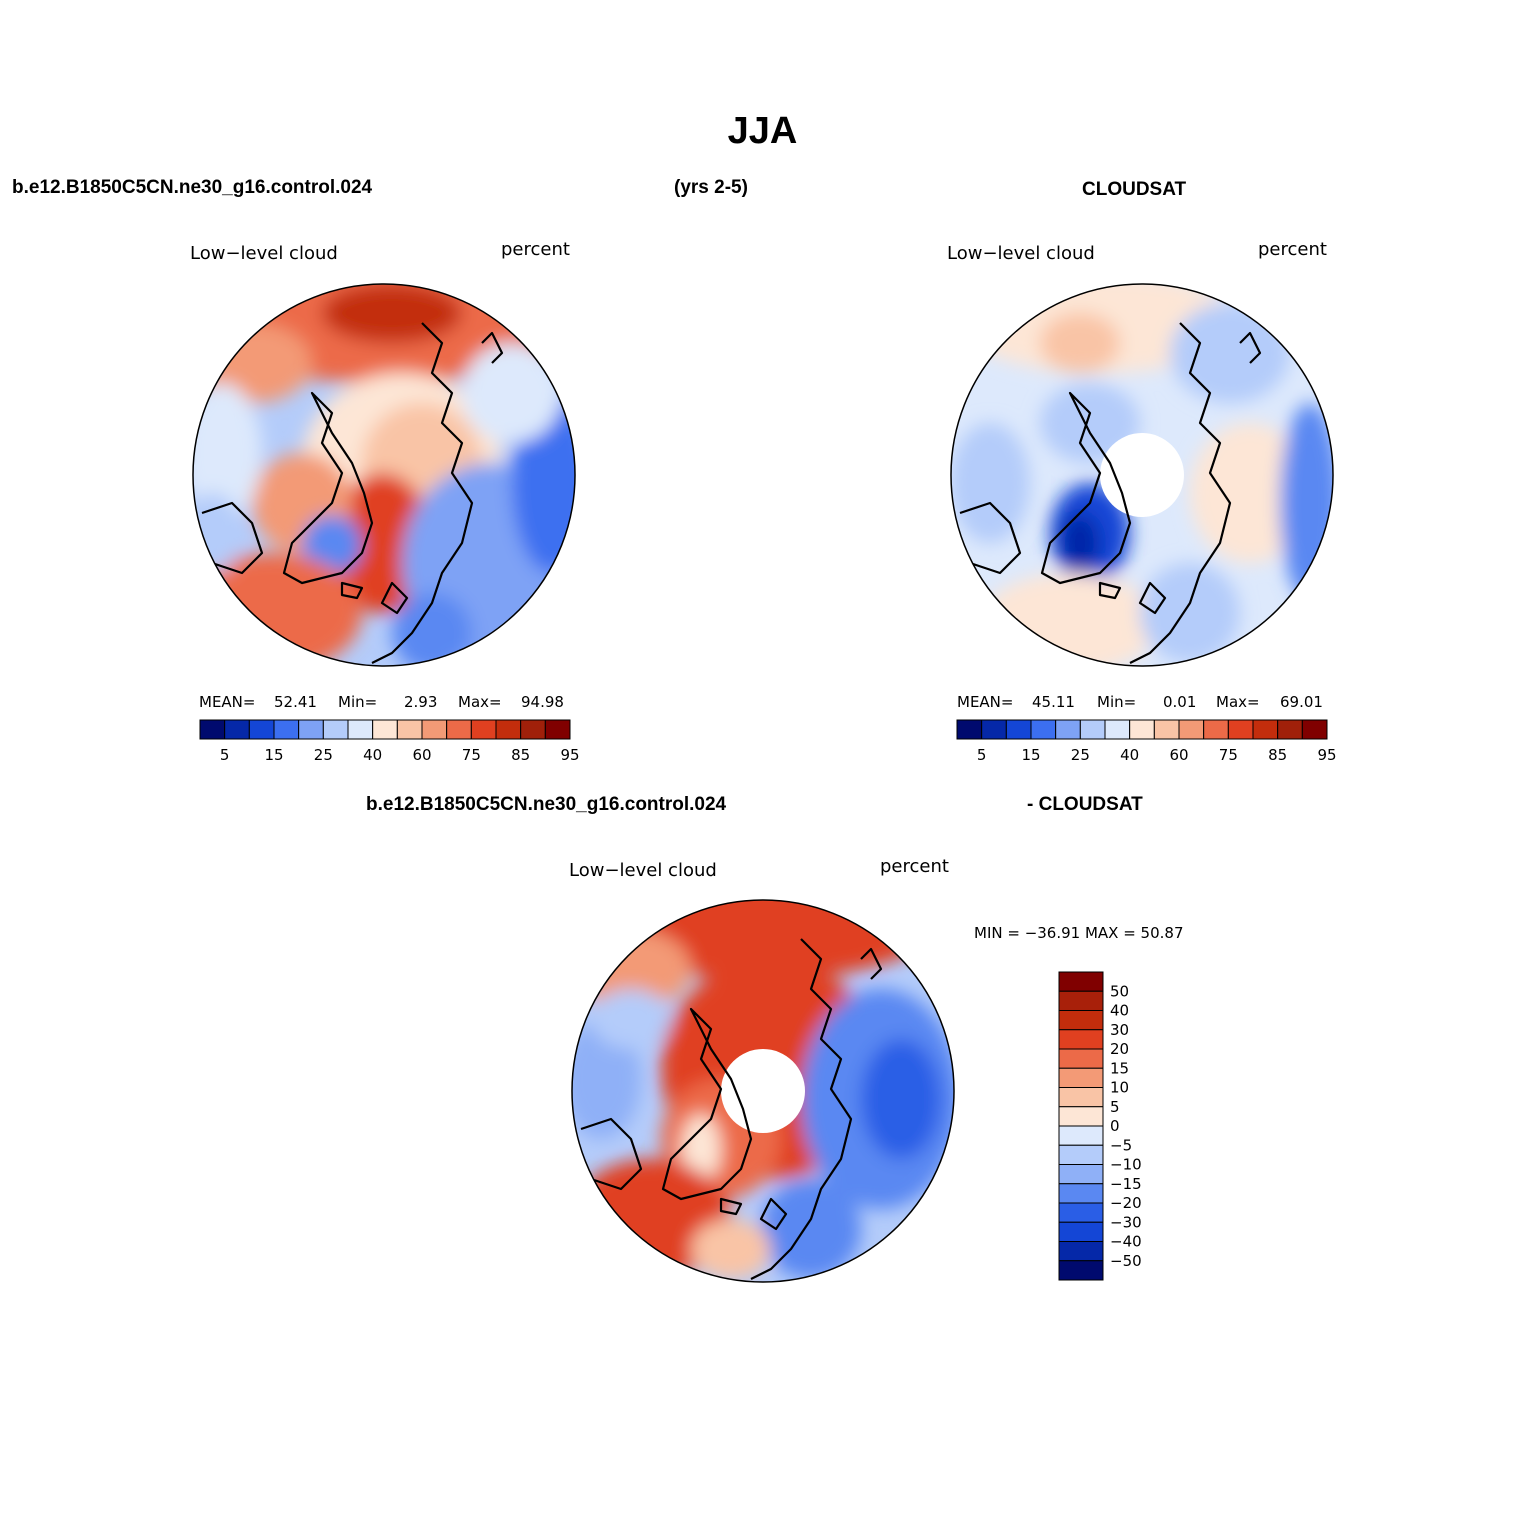  I want to click on model-colorbar-tick-label: 60, so click(421, 755).